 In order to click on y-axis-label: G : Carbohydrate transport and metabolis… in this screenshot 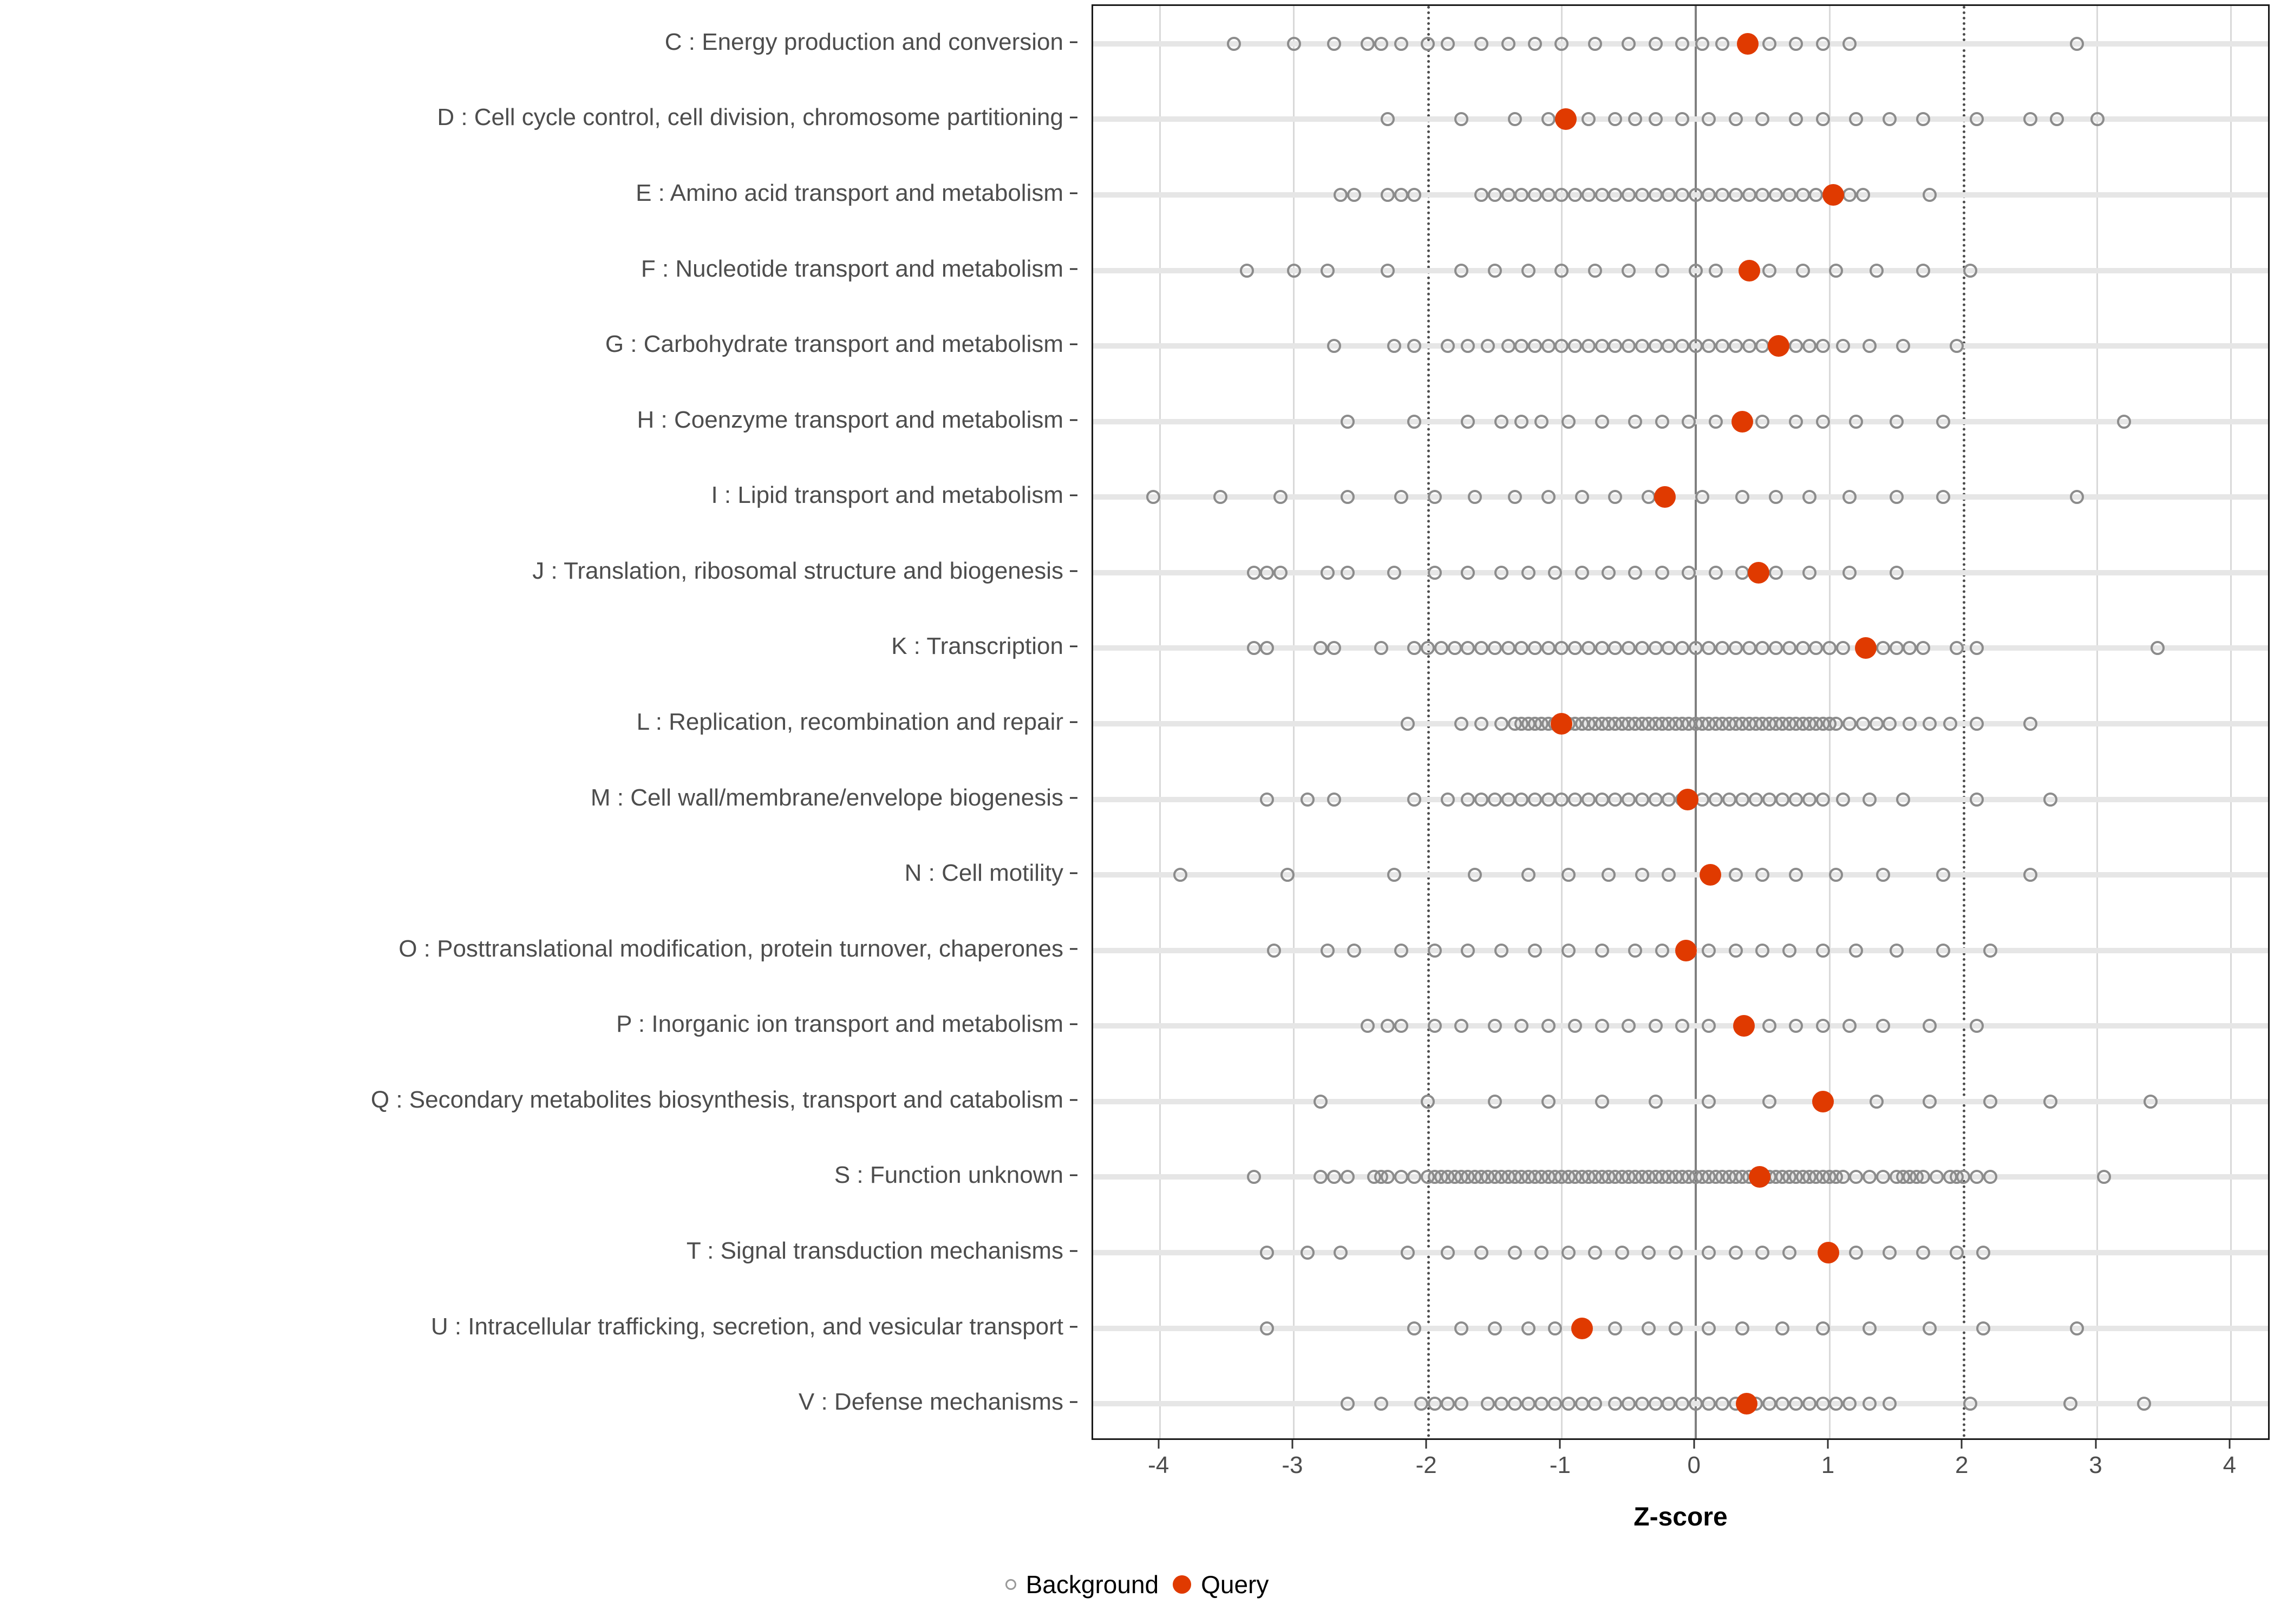, I will do `click(834, 344)`.